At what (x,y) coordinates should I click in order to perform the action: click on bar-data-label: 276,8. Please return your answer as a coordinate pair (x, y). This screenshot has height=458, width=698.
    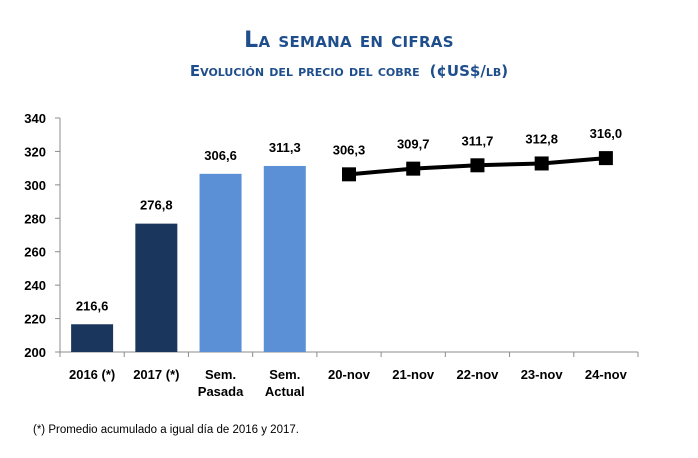
    Looking at the image, I should click on (156, 205).